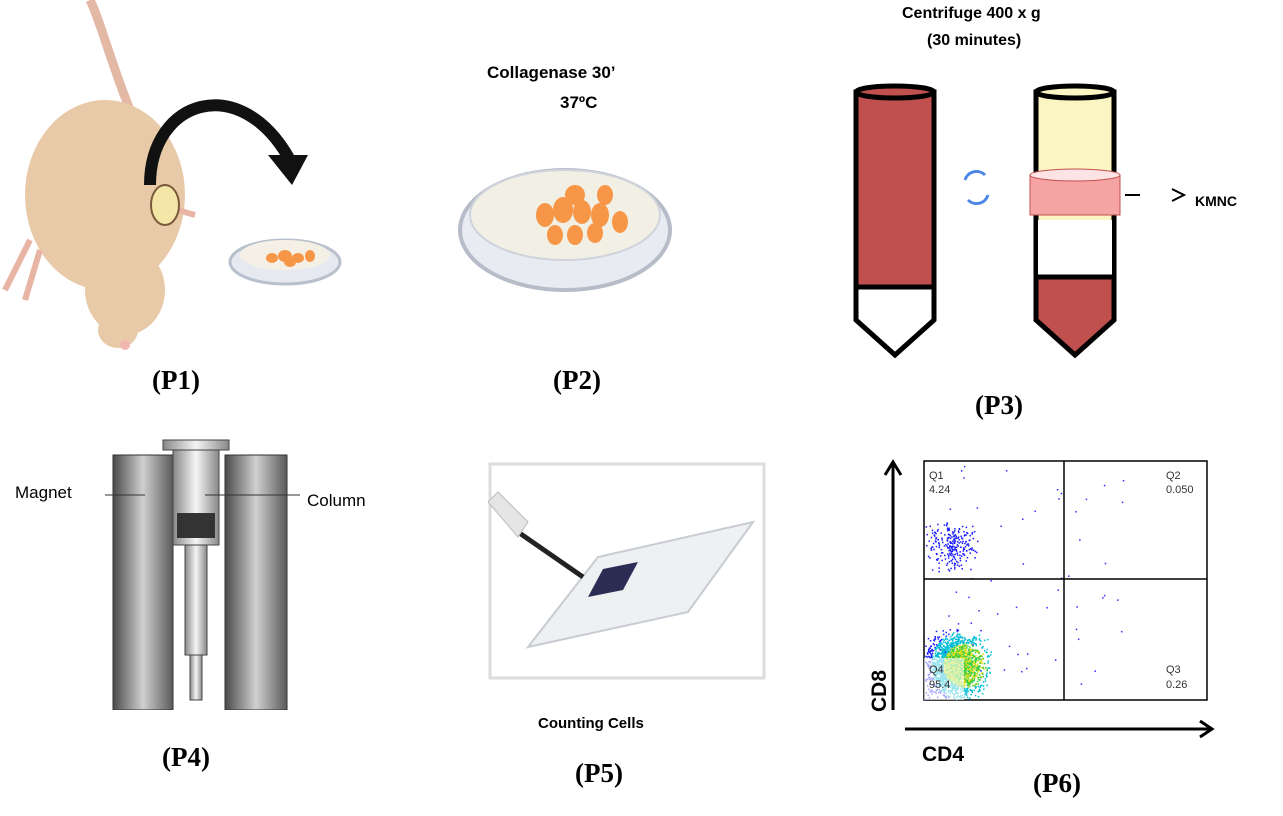 The image size is (1283, 816). I want to click on rotation-icon, so click(976, 187).